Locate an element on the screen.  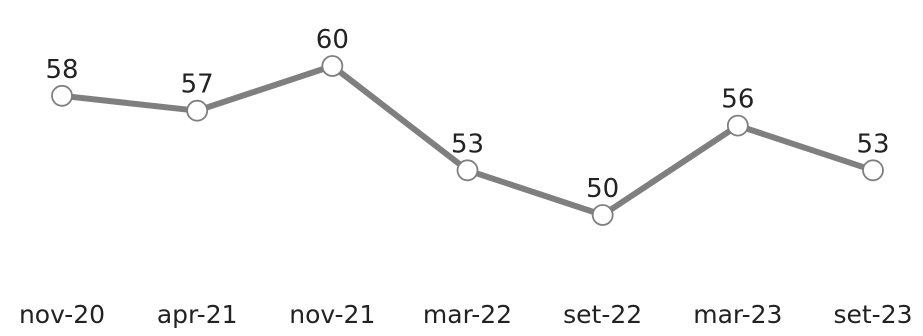
x-tick-label-apr-21: apr-21 is located at coordinates (197, 314).